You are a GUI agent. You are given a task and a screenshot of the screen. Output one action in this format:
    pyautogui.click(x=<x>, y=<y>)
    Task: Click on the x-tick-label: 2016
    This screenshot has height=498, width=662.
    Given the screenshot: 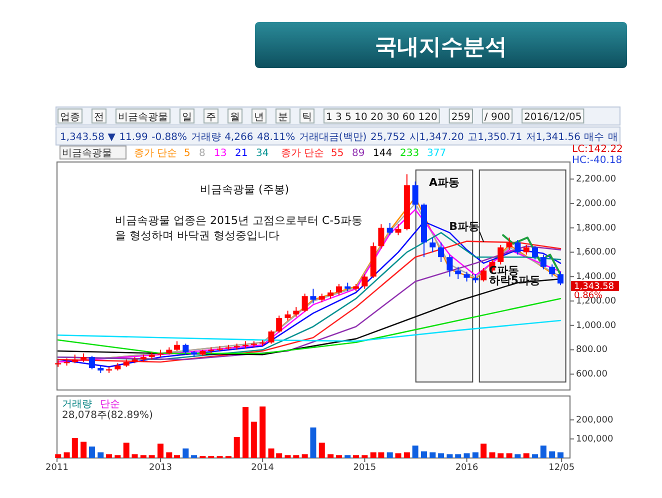 What is the action you would take?
    pyautogui.click(x=467, y=468)
    